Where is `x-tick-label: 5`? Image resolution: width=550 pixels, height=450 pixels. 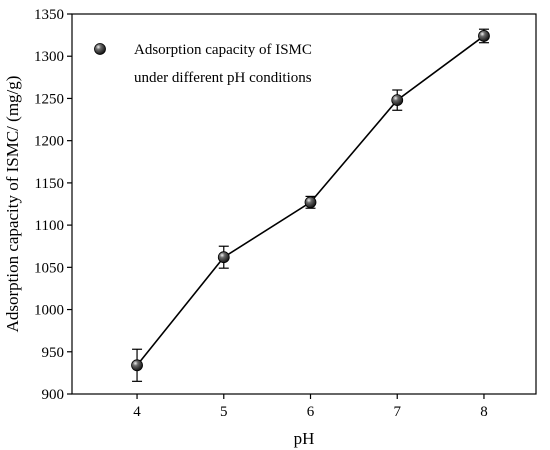 x-tick-label: 5 is located at coordinates (224, 412).